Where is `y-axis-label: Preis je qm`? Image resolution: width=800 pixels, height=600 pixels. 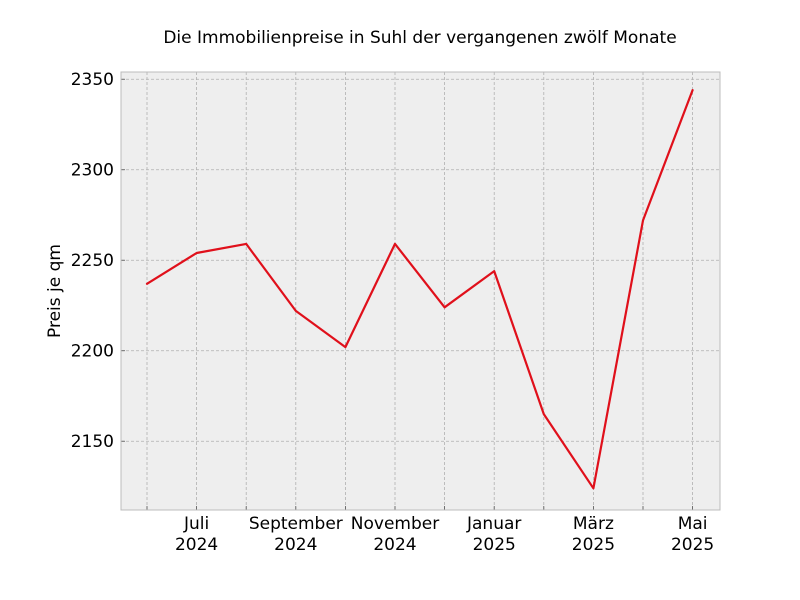 y-axis-label: Preis je qm is located at coordinates (55, 291).